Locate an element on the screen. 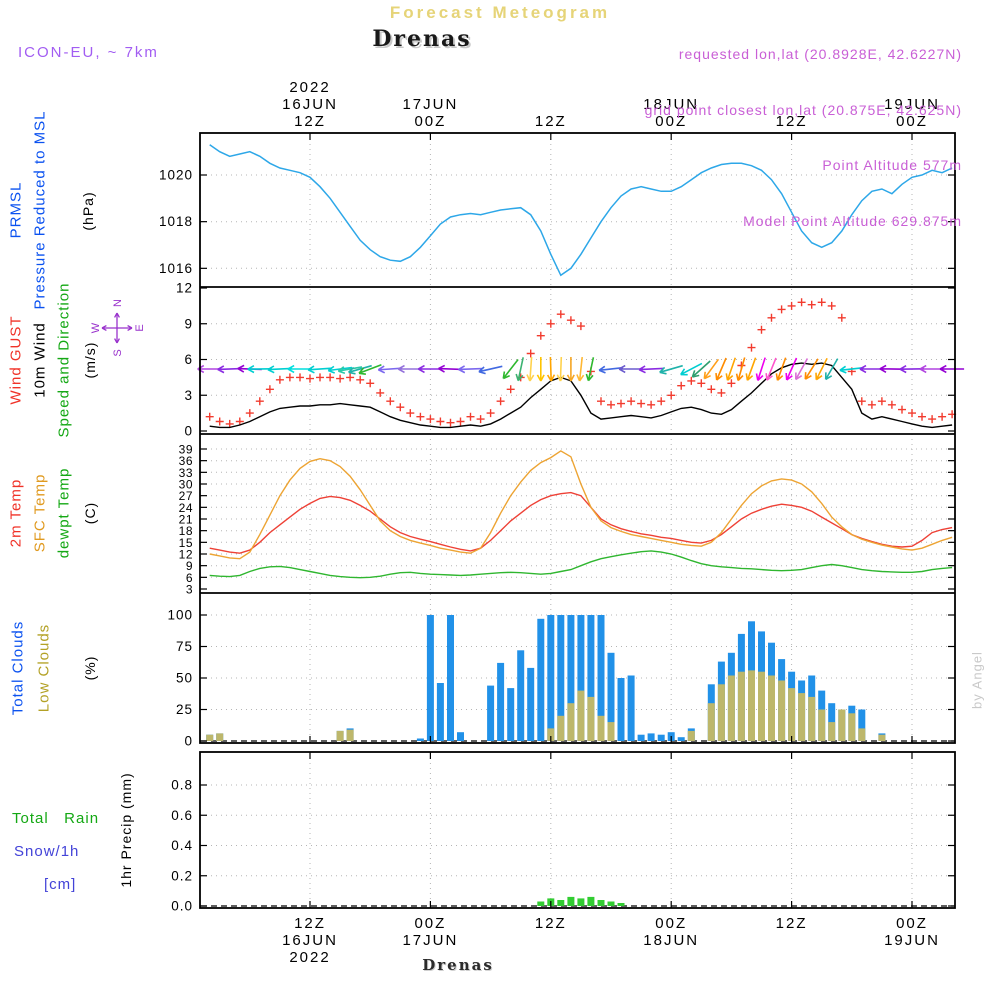  svg-text: 0.0 is located at coordinates (182, 906).